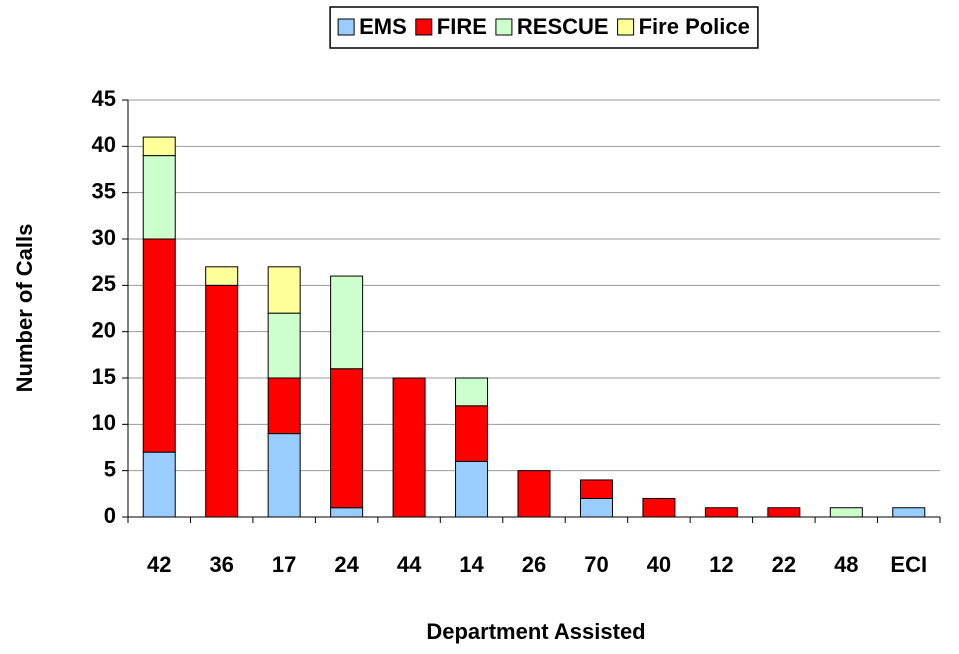  Describe the element at coordinates (659, 564) in the screenshot. I see `x-tick-label: 40` at that location.